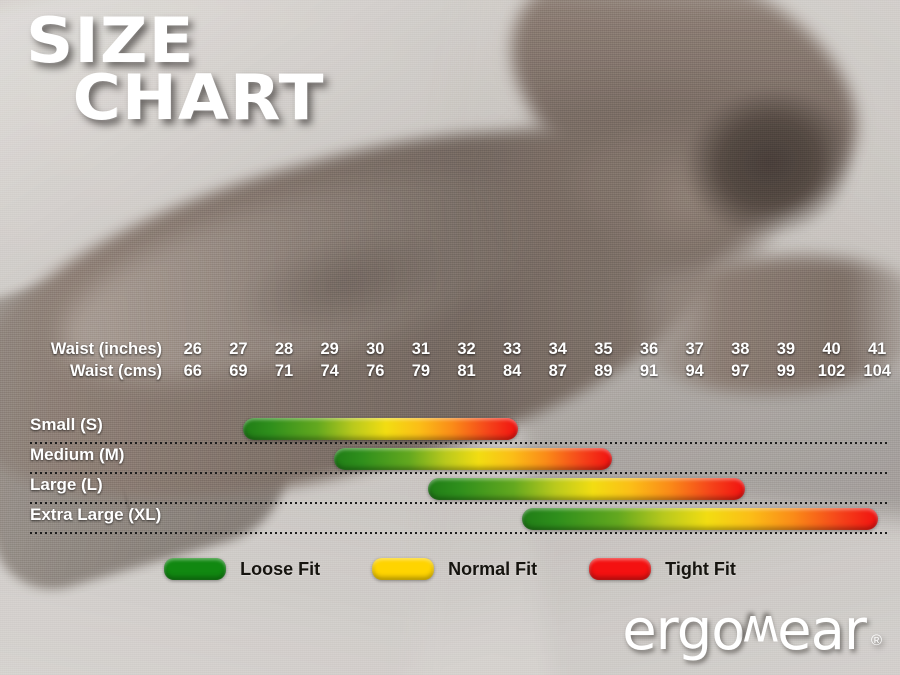  What do you see at coordinates (329, 370) in the screenshot?
I see `table-cell: 74` at bounding box center [329, 370].